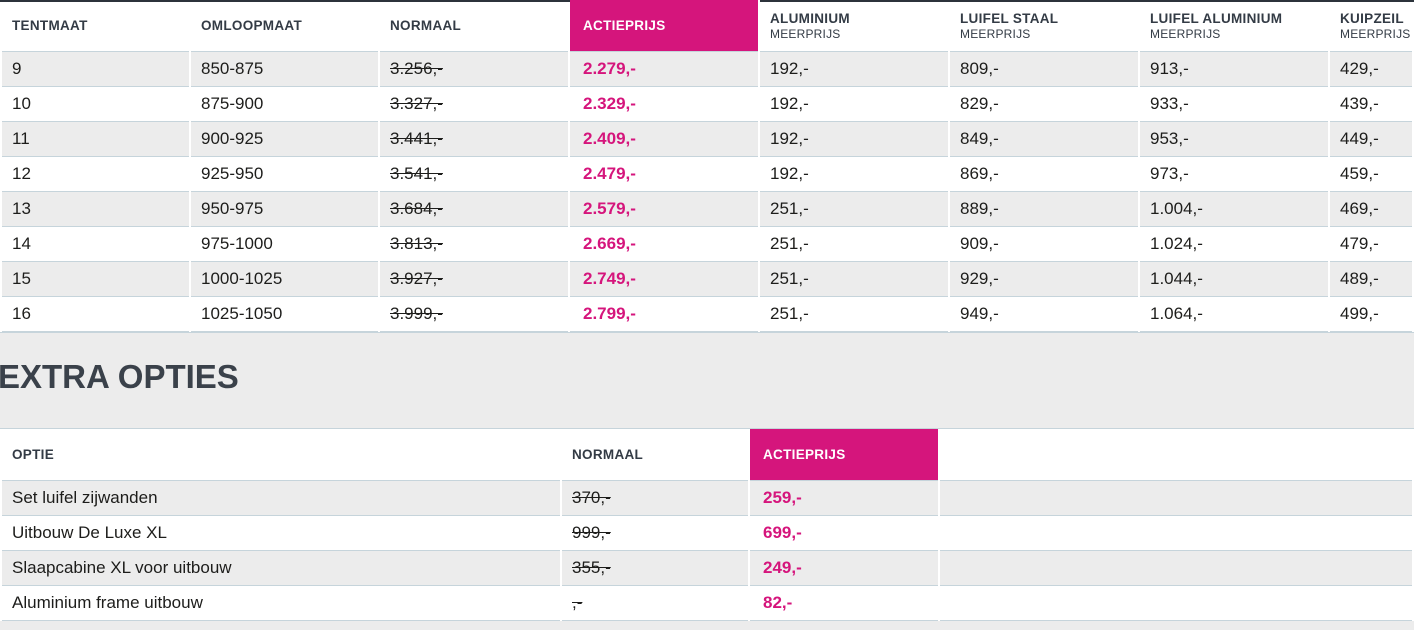  I want to click on tentmaat-cell: 9, so click(95, 69).